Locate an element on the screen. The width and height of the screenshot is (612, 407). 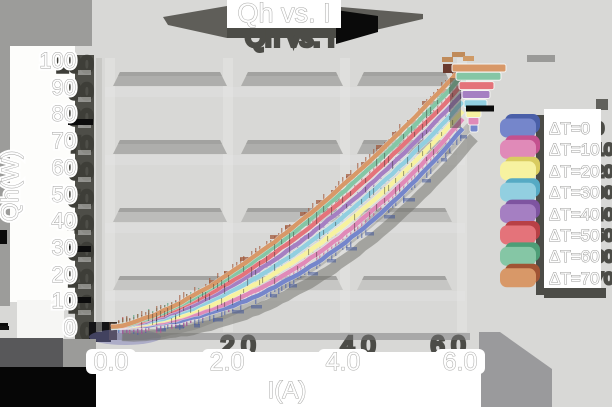
svg-text: 0 is located at coordinates (70, 327).